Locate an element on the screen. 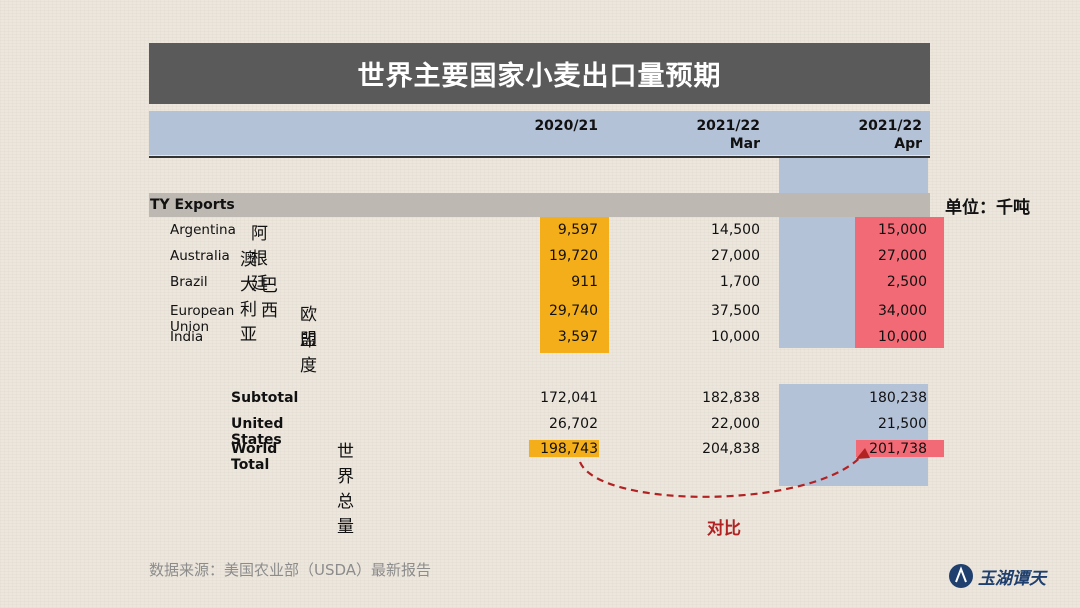 Image resolution: width=1080 pixels, height=608 pixels. title-text: 世界主要国家小麦出口量预期 is located at coordinates (539, 76).